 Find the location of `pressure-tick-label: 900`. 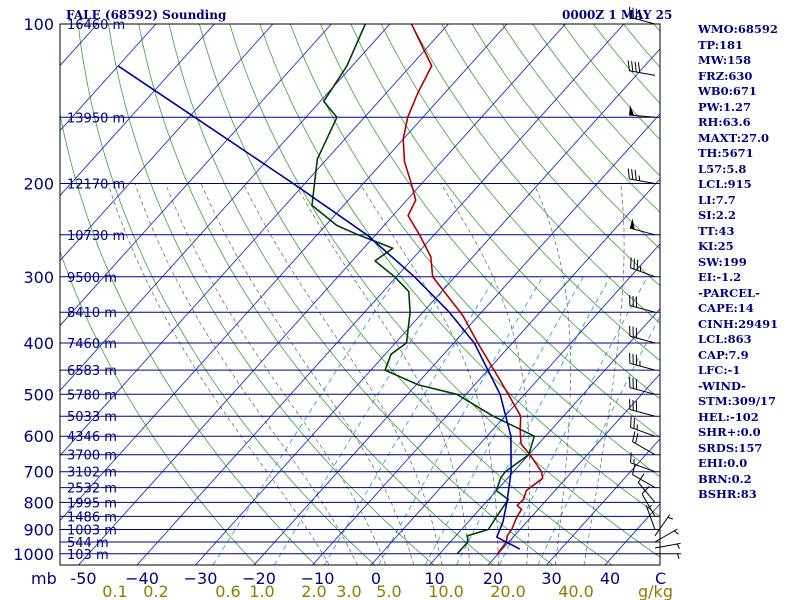

pressure-tick-label: 900 is located at coordinates (38, 530).